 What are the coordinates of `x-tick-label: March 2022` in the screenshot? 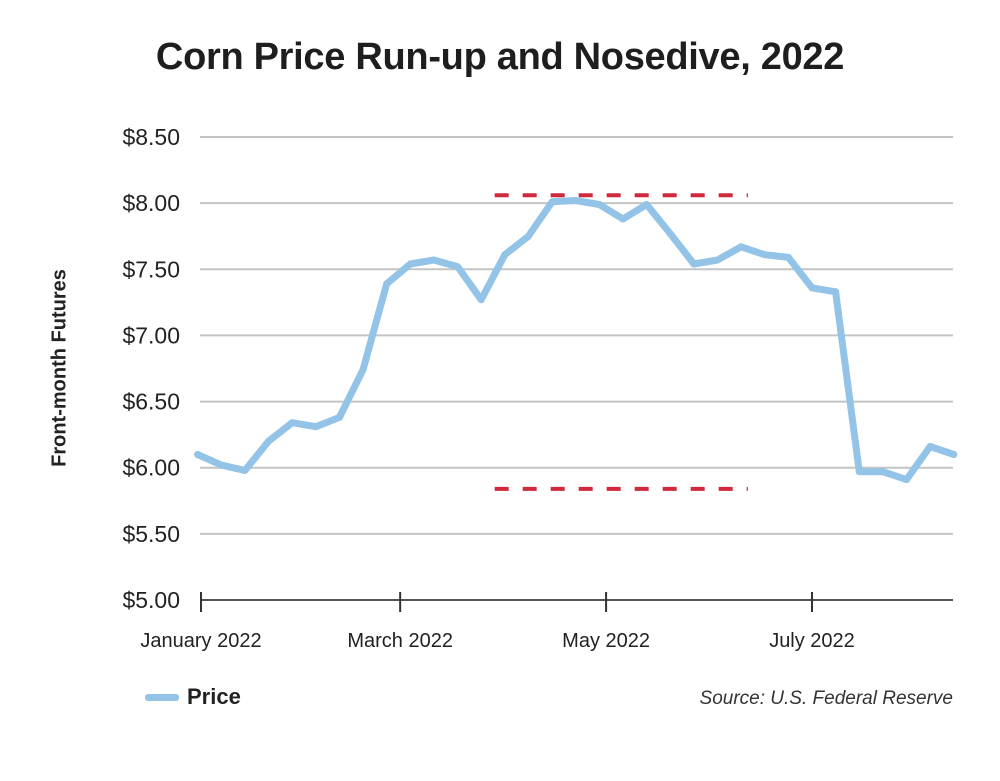 It's located at (400, 641).